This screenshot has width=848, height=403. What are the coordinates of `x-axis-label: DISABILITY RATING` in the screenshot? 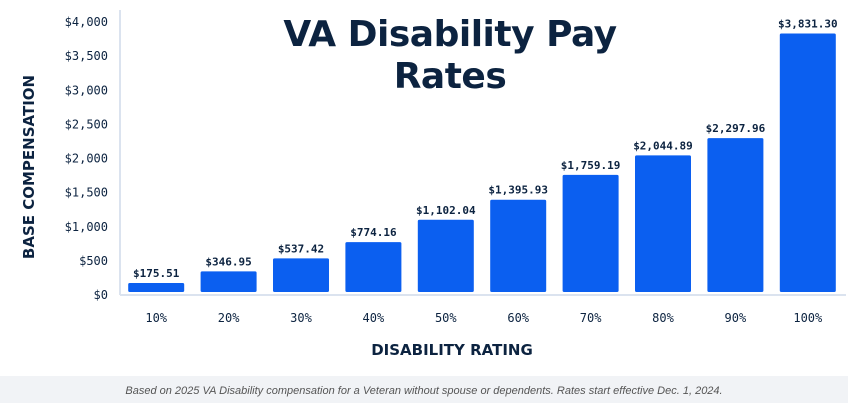 It's located at (452, 350).